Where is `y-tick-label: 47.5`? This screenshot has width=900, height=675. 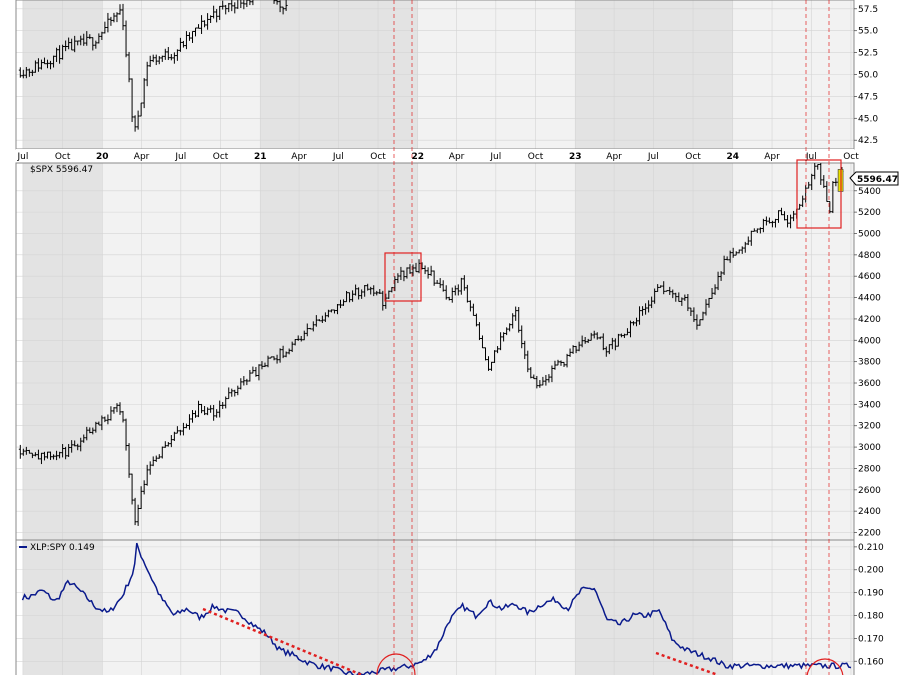 y-tick-label: 47.5 is located at coordinates (868, 97).